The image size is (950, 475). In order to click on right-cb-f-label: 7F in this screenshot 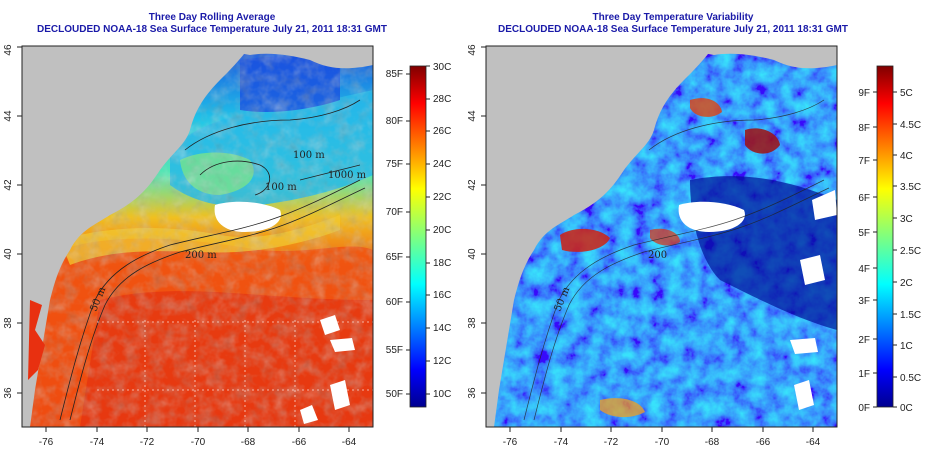, I will do `click(864, 161)`.